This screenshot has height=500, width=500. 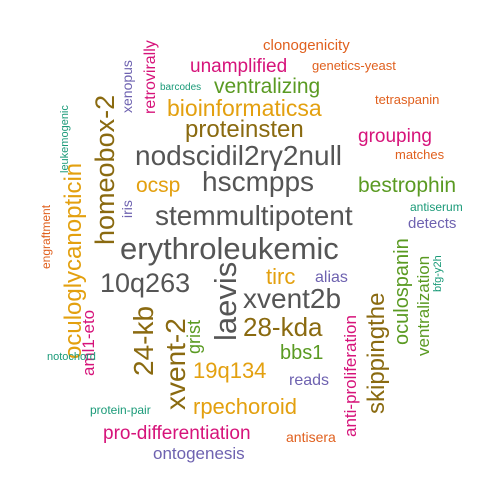 What do you see at coordinates (395, 136) in the screenshot?
I see `word-cloud-word: grouping` at bounding box center [395, 136].